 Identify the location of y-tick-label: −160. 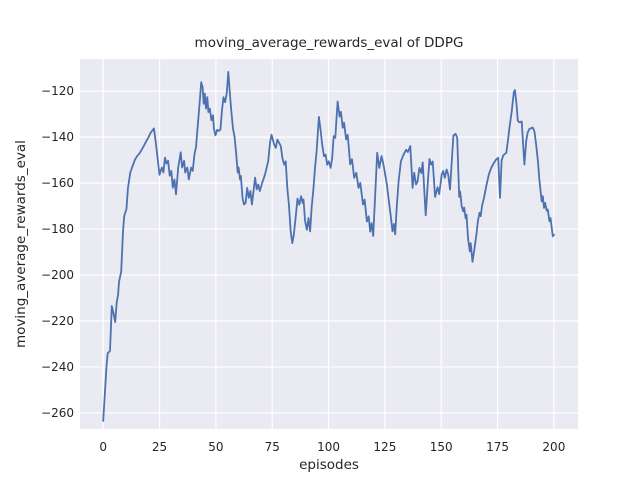
(57, 183).